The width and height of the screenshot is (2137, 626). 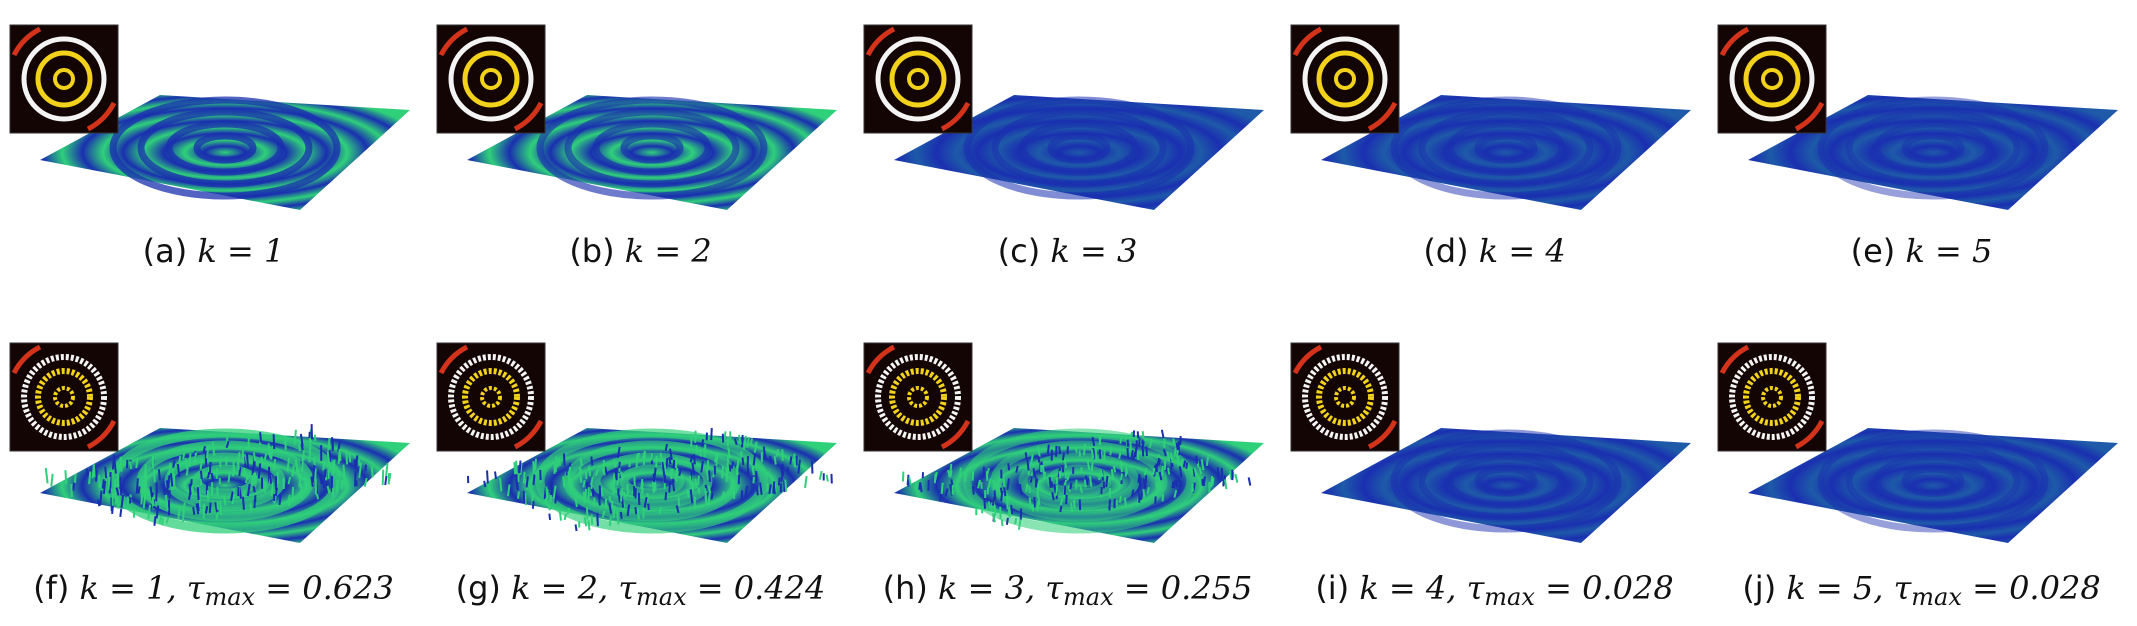 I want to click on panel-e: (e) k = 5, so click(x=1921, y=156).